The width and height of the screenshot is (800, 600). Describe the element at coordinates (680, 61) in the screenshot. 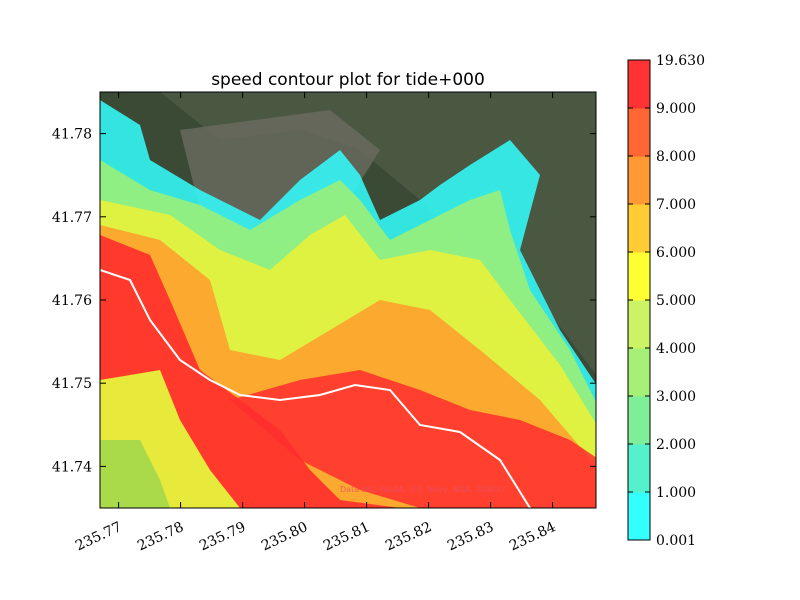

I see `colorbar-tick-label: 19.630` at that location.